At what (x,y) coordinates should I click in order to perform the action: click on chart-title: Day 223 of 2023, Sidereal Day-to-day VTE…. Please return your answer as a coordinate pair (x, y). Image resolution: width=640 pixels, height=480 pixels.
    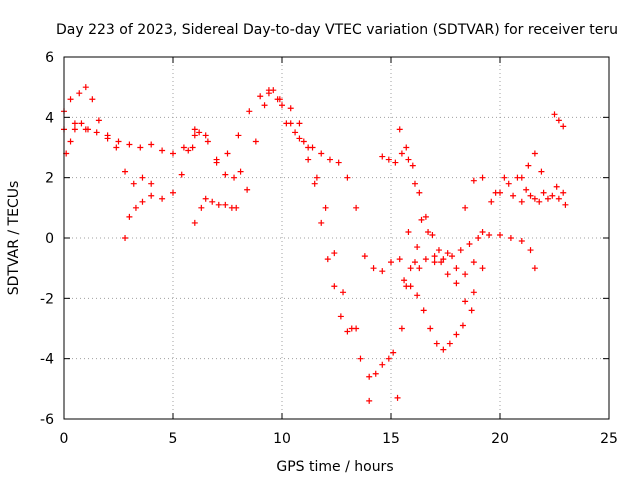
    Looking at the image, I should click on (337, 30).